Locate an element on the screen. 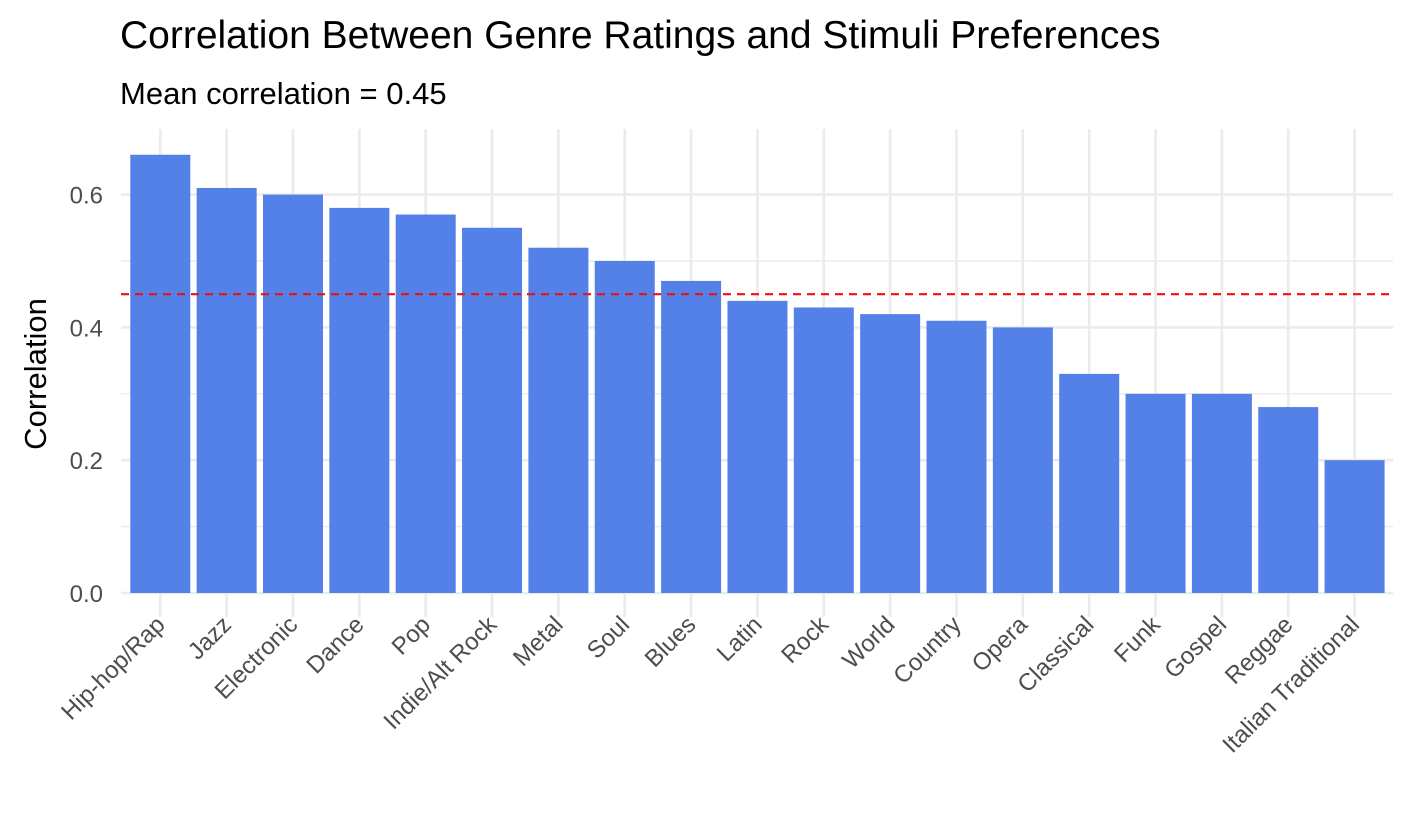  y-tick-labels: 0.0 0.2 0.4 0.6 is located at coordinates (86, 395).